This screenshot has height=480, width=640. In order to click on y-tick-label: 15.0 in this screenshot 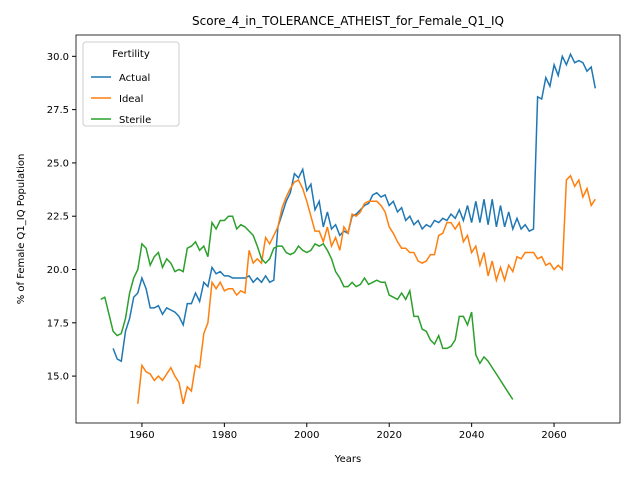, I will do `click(58, 377)`.